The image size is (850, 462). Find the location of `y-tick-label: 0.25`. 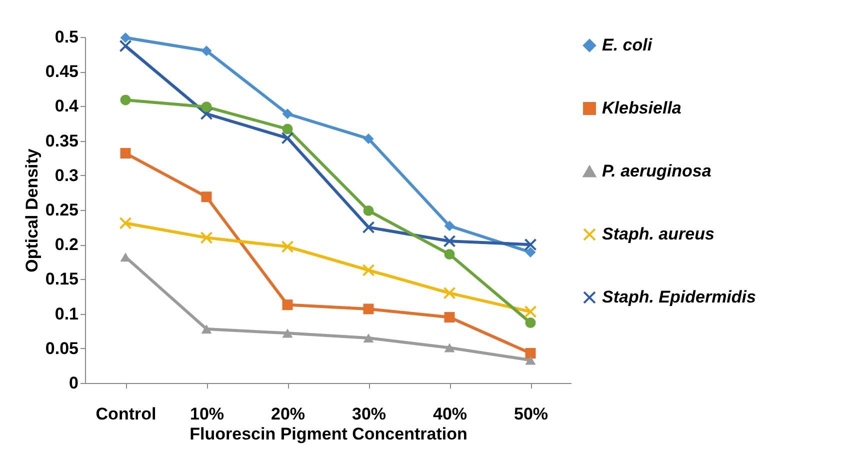

y-tick-label: 0.25 is located at coordinates (61, 210).